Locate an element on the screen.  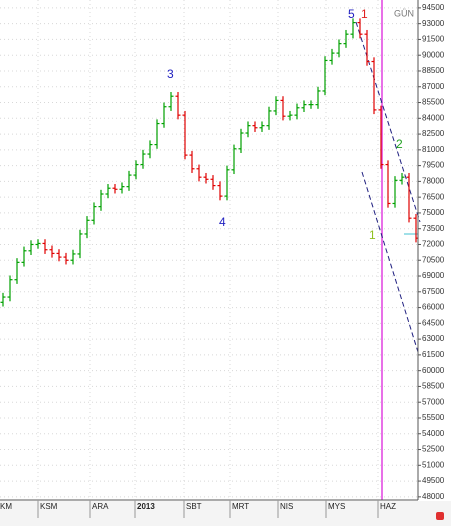
y-tick-label: 60000 is located at coordinates (433, 370).